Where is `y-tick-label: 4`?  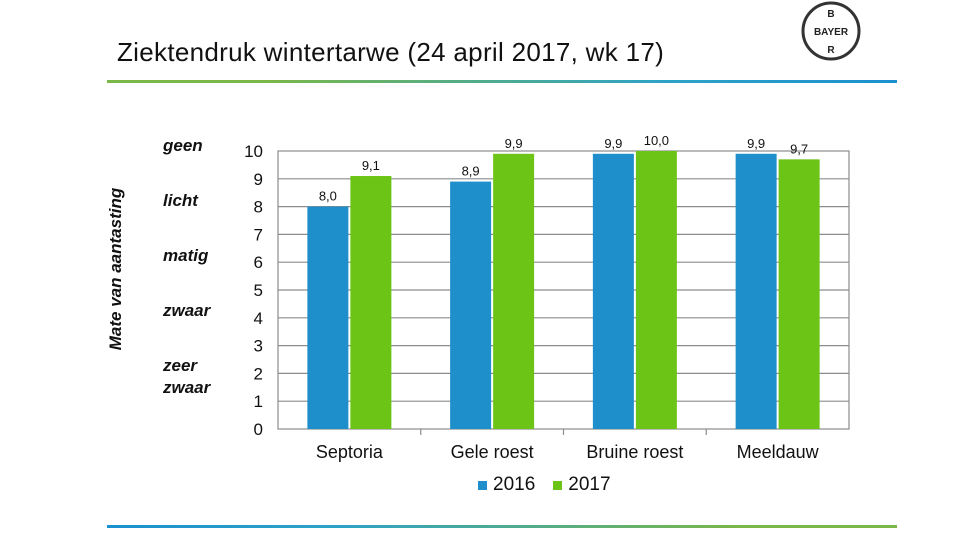
y-tick-label: 4 is located at coordinates (258, 318).